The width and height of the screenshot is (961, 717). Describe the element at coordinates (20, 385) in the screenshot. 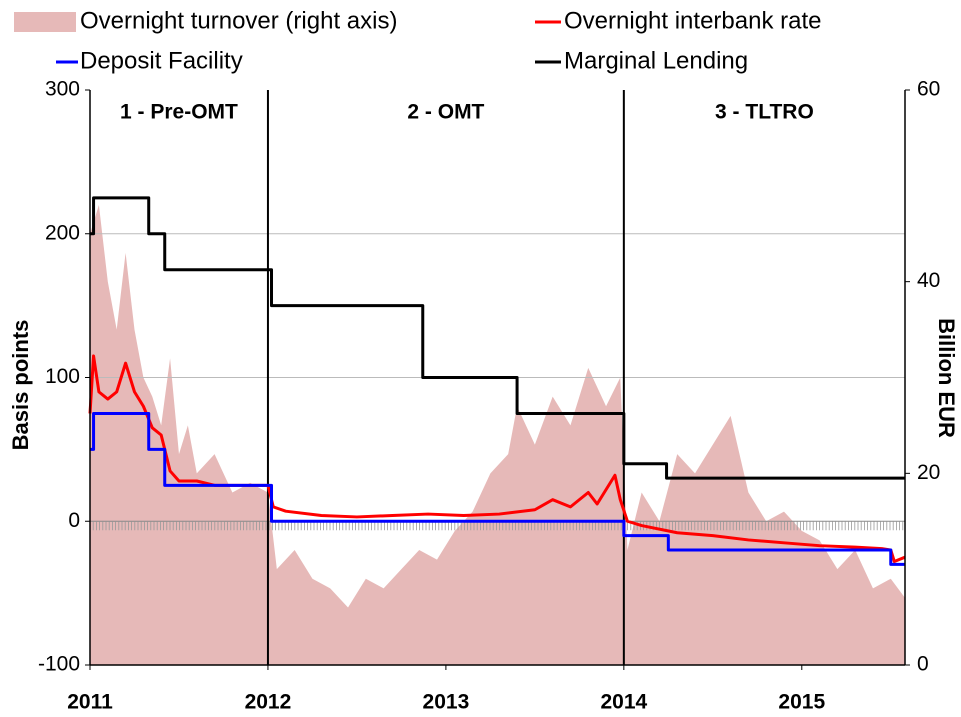

I see `y-axis-title: Basis points` at that location.